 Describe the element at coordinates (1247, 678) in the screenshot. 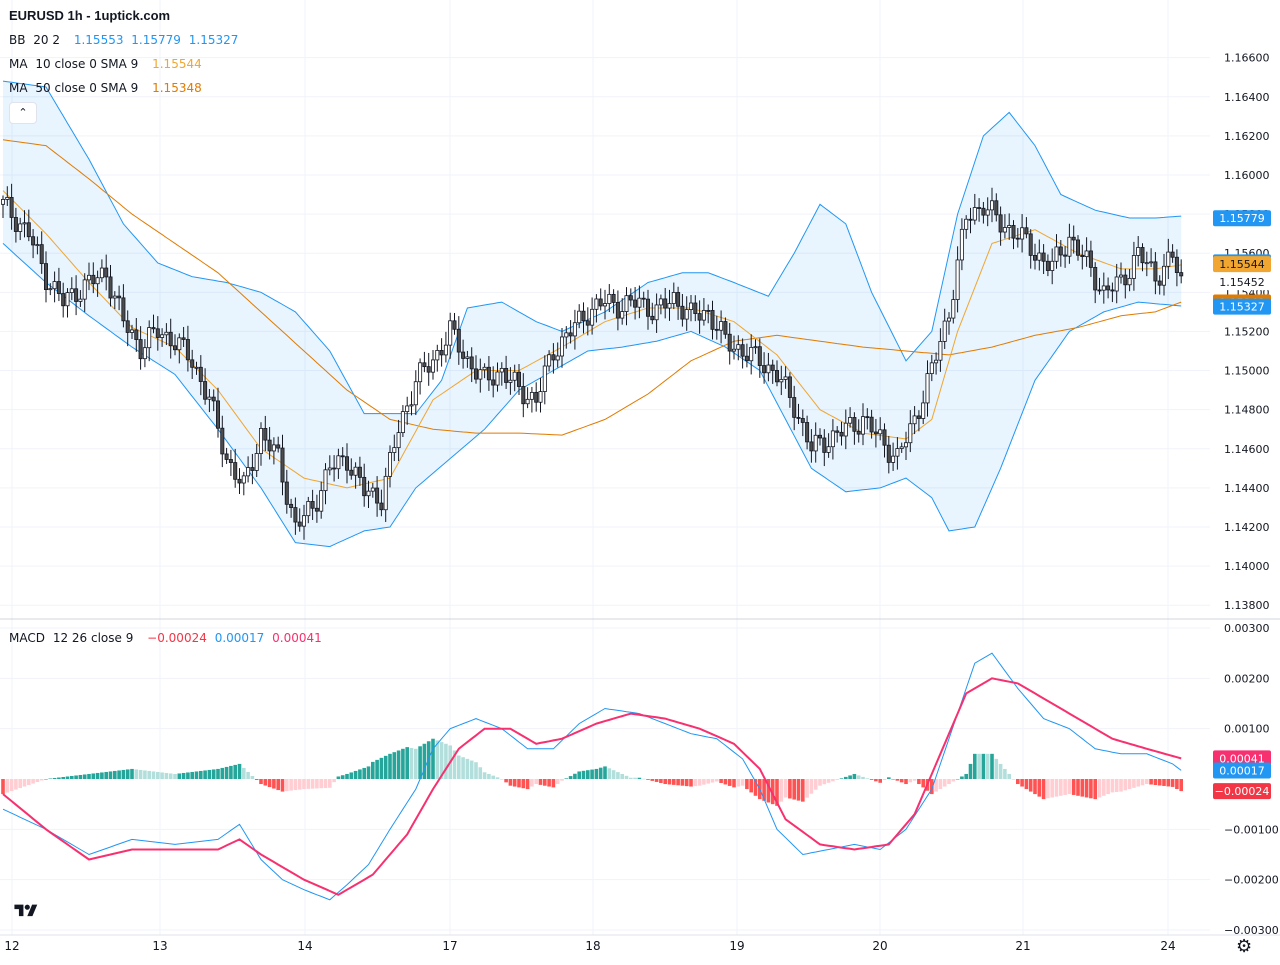

I see `macd-axis-label: 0.00200` at that location.